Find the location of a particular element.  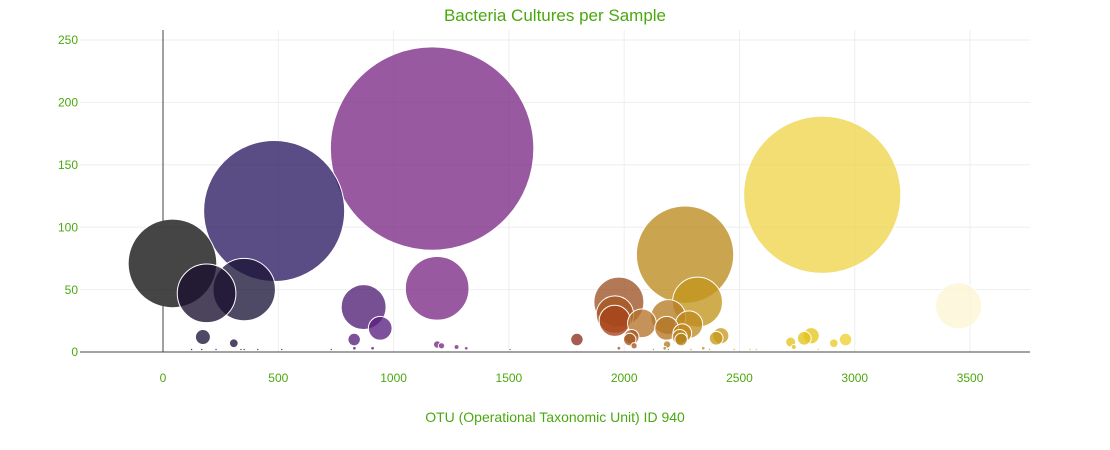

x-tick-label: 1500 is located at coordinates (509, 378).